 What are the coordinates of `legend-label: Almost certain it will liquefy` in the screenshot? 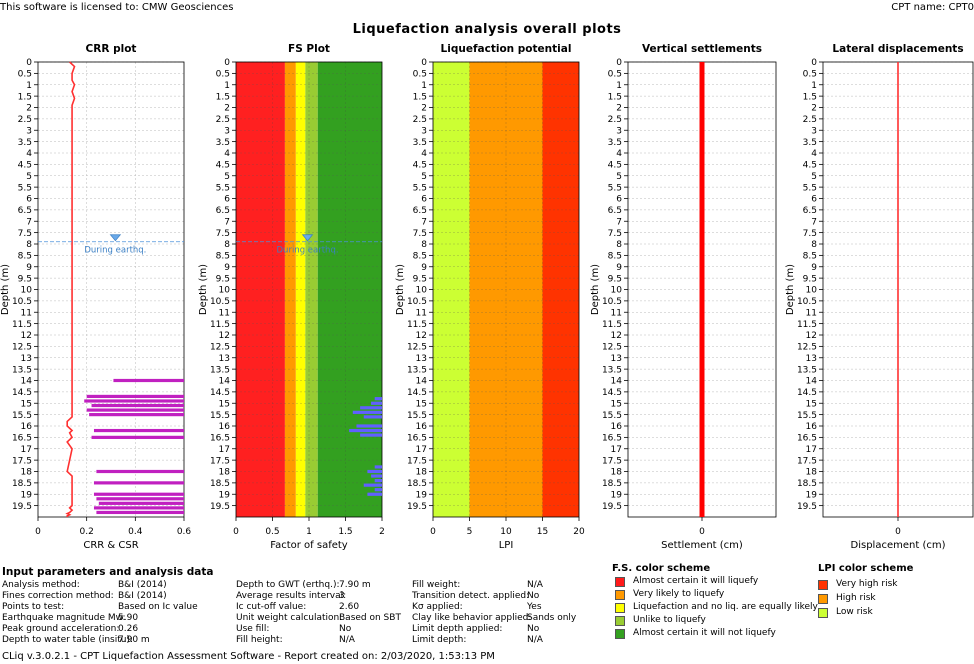 It's located at (696, 581).